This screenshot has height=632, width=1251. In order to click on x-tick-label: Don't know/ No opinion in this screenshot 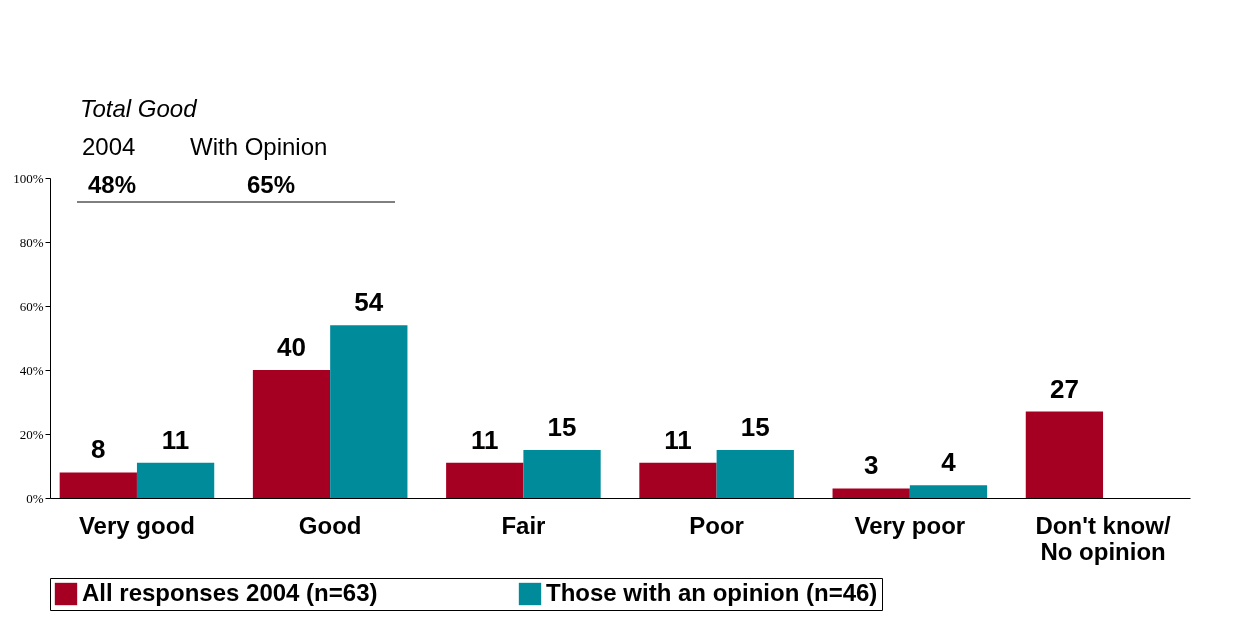, I will do `click(1103, 538)`.